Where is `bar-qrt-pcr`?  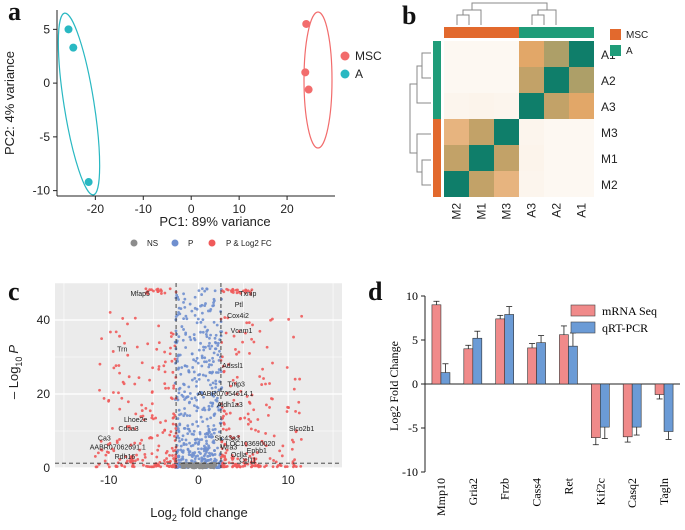
bar-qrt-pcr is located at coordinates (668, 407).